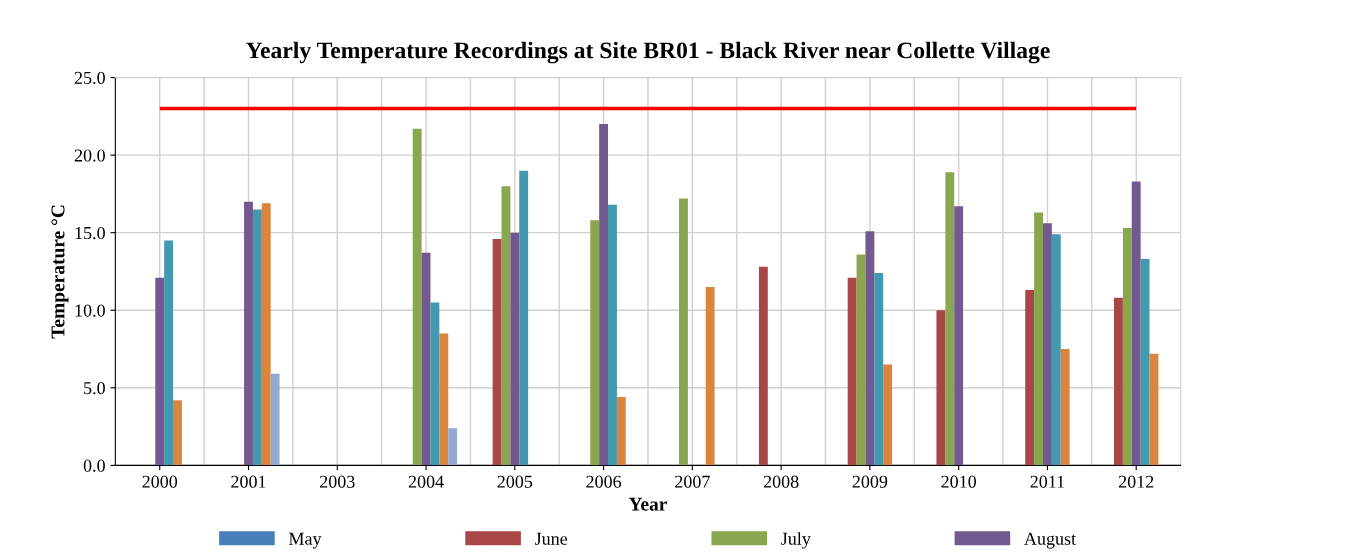 This screenshot has width=1357, height=554. Describe the element at coordinates (94, 388) in the screenshot. I see `y-tick-label: 5.0` at that location.